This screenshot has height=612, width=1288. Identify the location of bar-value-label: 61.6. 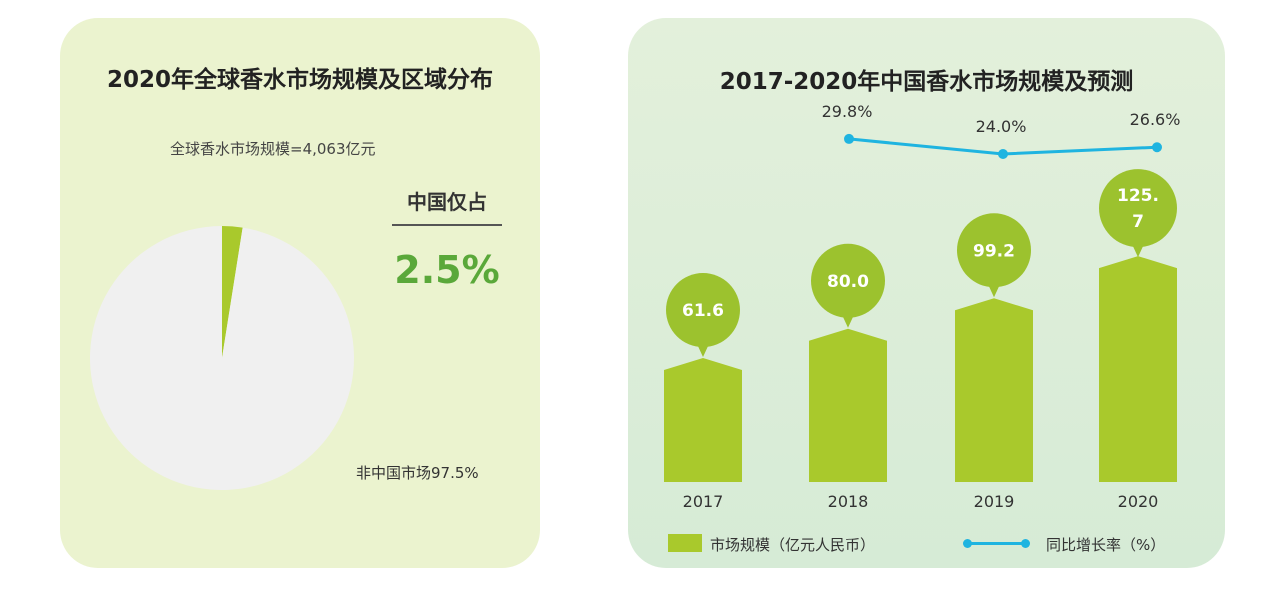
(703, 311).